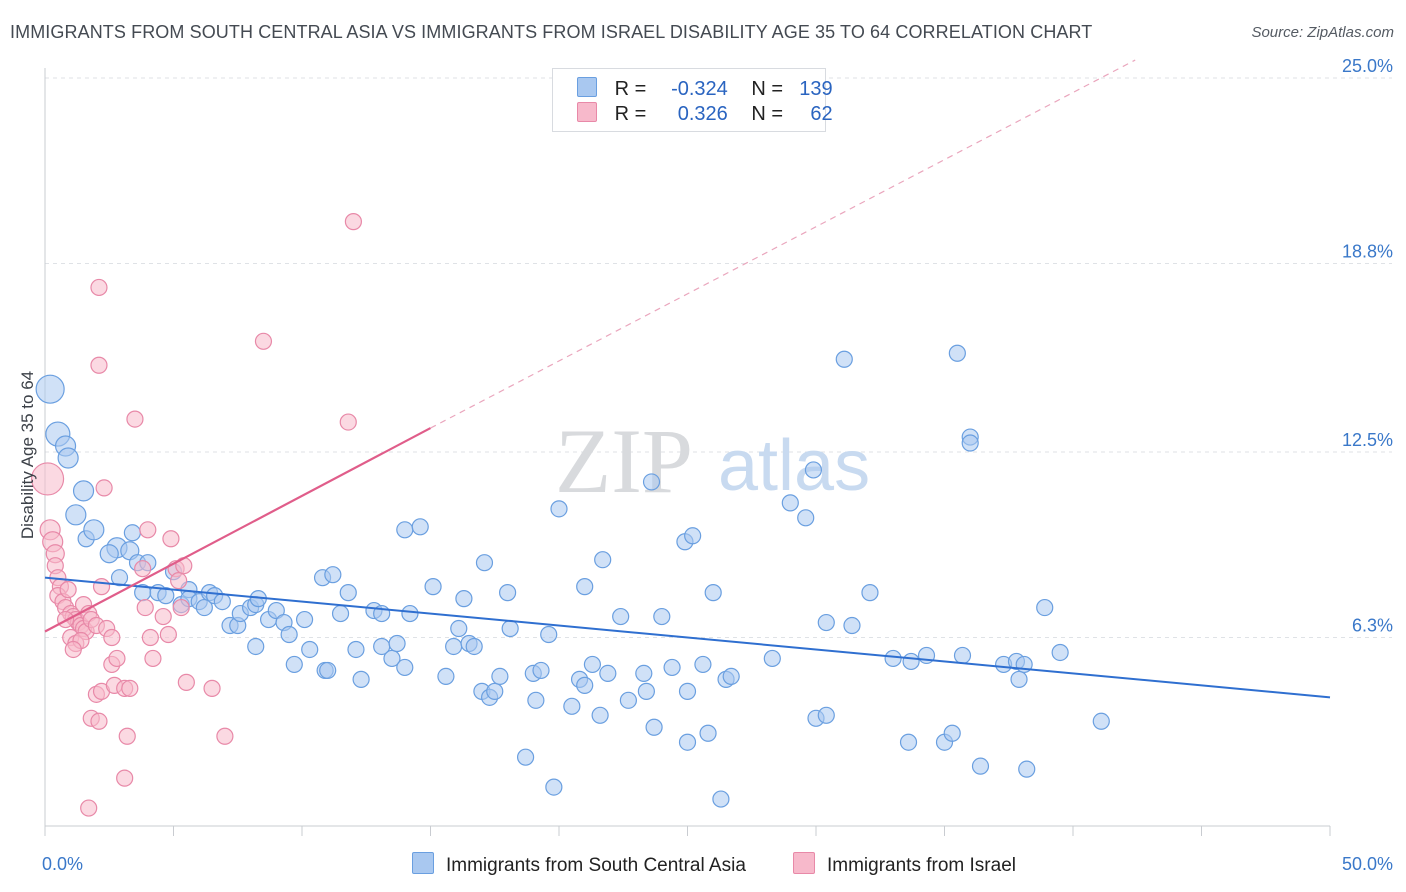  I want to click on legend-swatch-israel, so click(587, 112).